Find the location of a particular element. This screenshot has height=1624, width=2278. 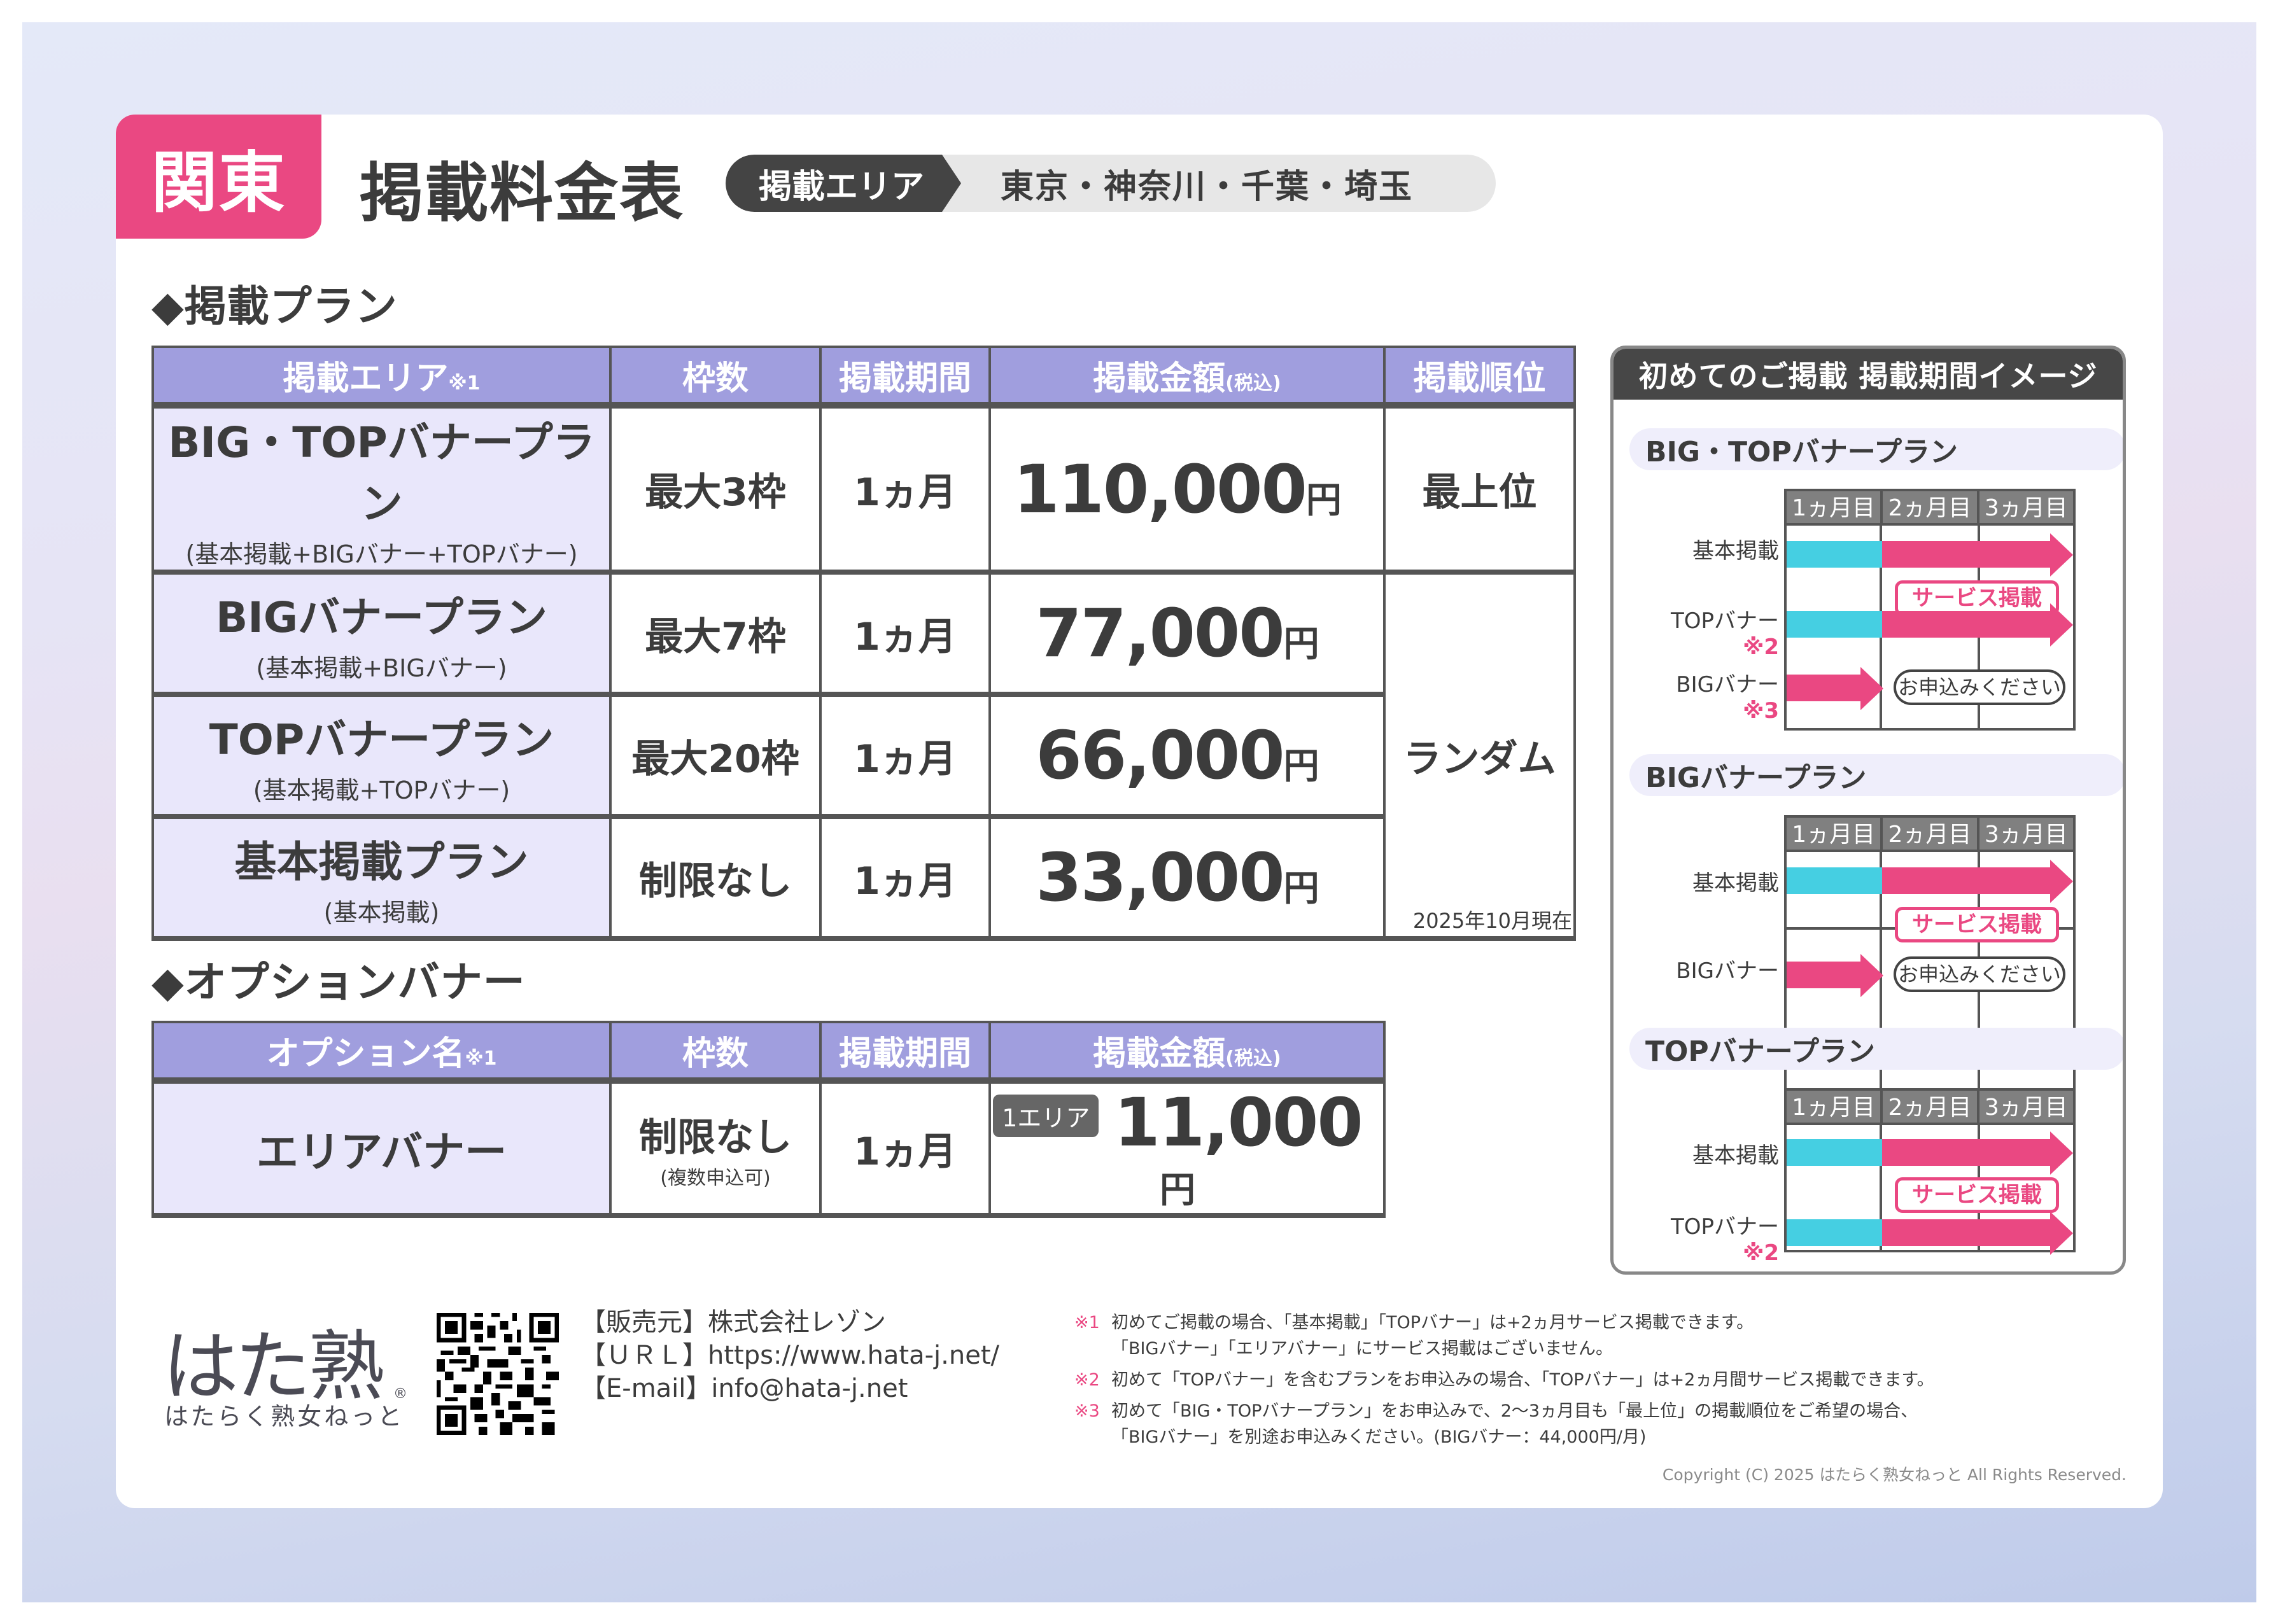

plan-pill: BIGバナープラン is located at coordinates (1876, 775).